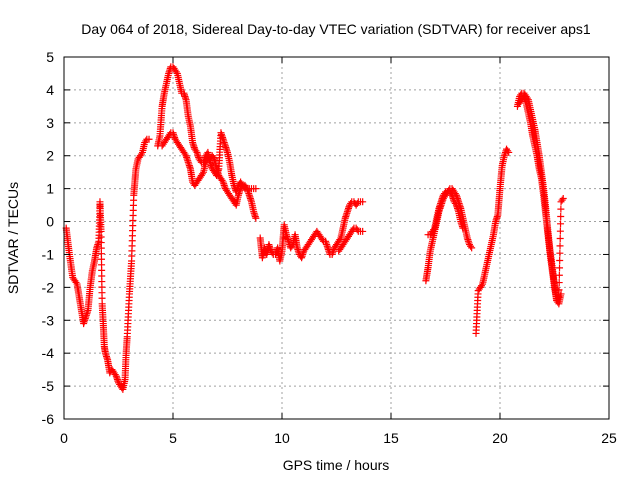 Image resolution: width=640 pixels, height=480 pixels. I want to click on series-evening-hump-lower, so click(445, 213).